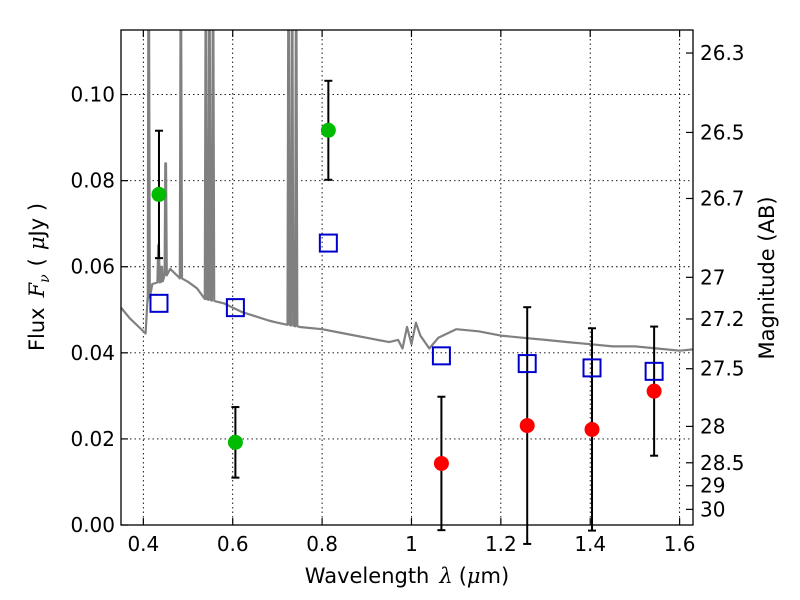  What do you see at coordinates (722, 198) in the screenshot?
I see `y2-tick-label: 26.7` at bounding box center [722, 198].